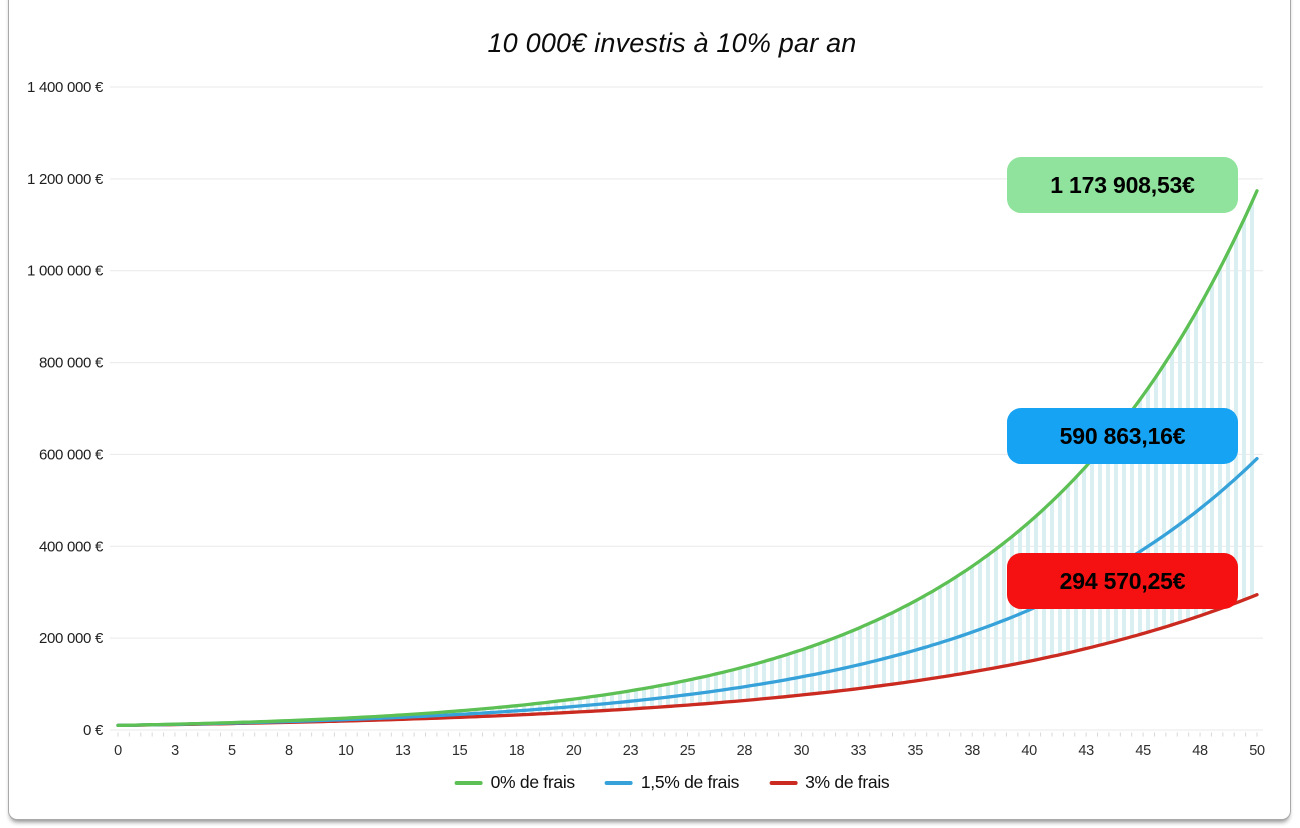  What do you see at coordinates (65, 179) in the screenshot?
I see `y-axis-tick-label: 1 200 000 €` at bounding box center [65, 179].